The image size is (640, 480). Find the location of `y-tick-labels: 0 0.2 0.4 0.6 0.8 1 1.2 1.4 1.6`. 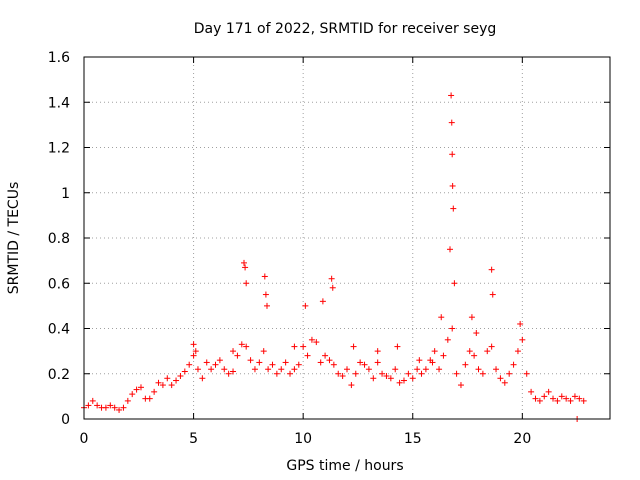

y-tick-labels: 0 0.2 0.4 0.6 0.8 1 1.2 1.4 1.6 is located at coordinates (59, 239).